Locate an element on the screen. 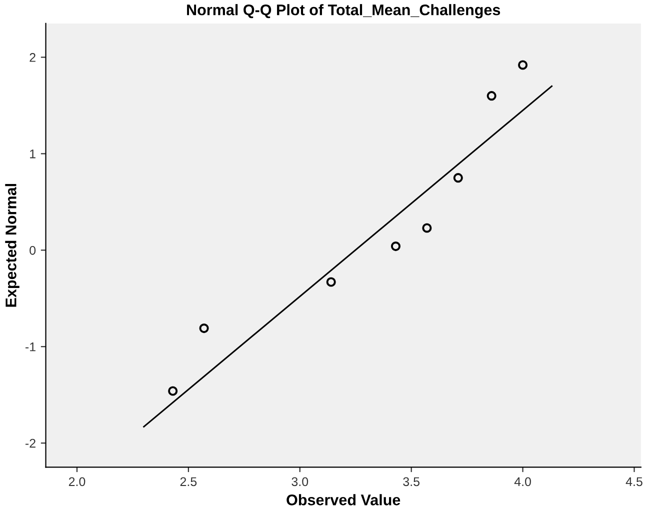 Image resolution: width=654 pixels, height=522 pixels. x-tick-label: 4.0 is located at coordinates (522, 481).